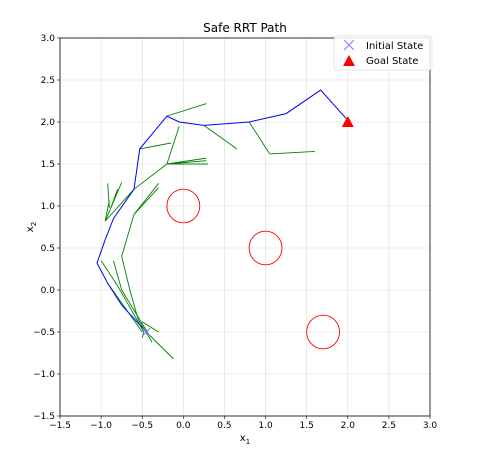 This screenshot has width=479, height=471. Describe the element at coordinates (245, 439) in the screenshot. I see `x-axis-label: x1` at that location.